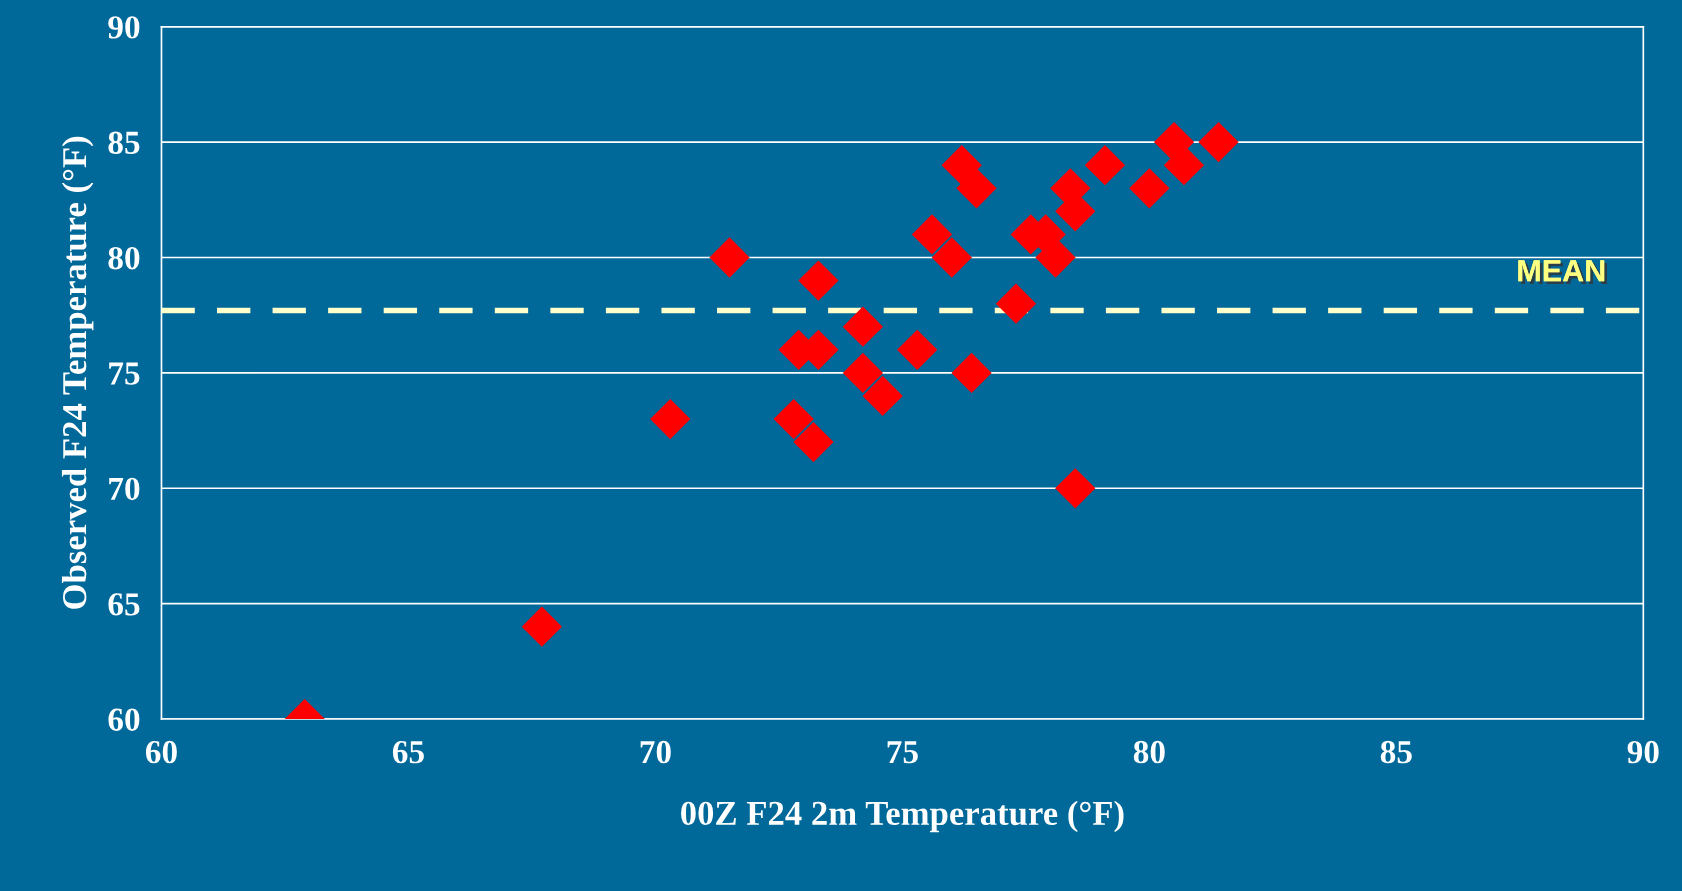 The image size is (1682, 891). What do you see at coordinates (902, 816) in the screenshot?
I see `x-axis-title: 00Z F24 2m Temperature (°F)` at bounding box center [902, 816].